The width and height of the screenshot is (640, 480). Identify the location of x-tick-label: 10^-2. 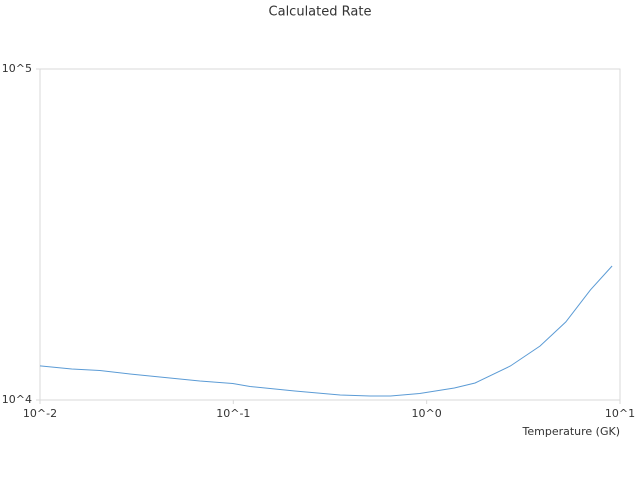
(40, 413).